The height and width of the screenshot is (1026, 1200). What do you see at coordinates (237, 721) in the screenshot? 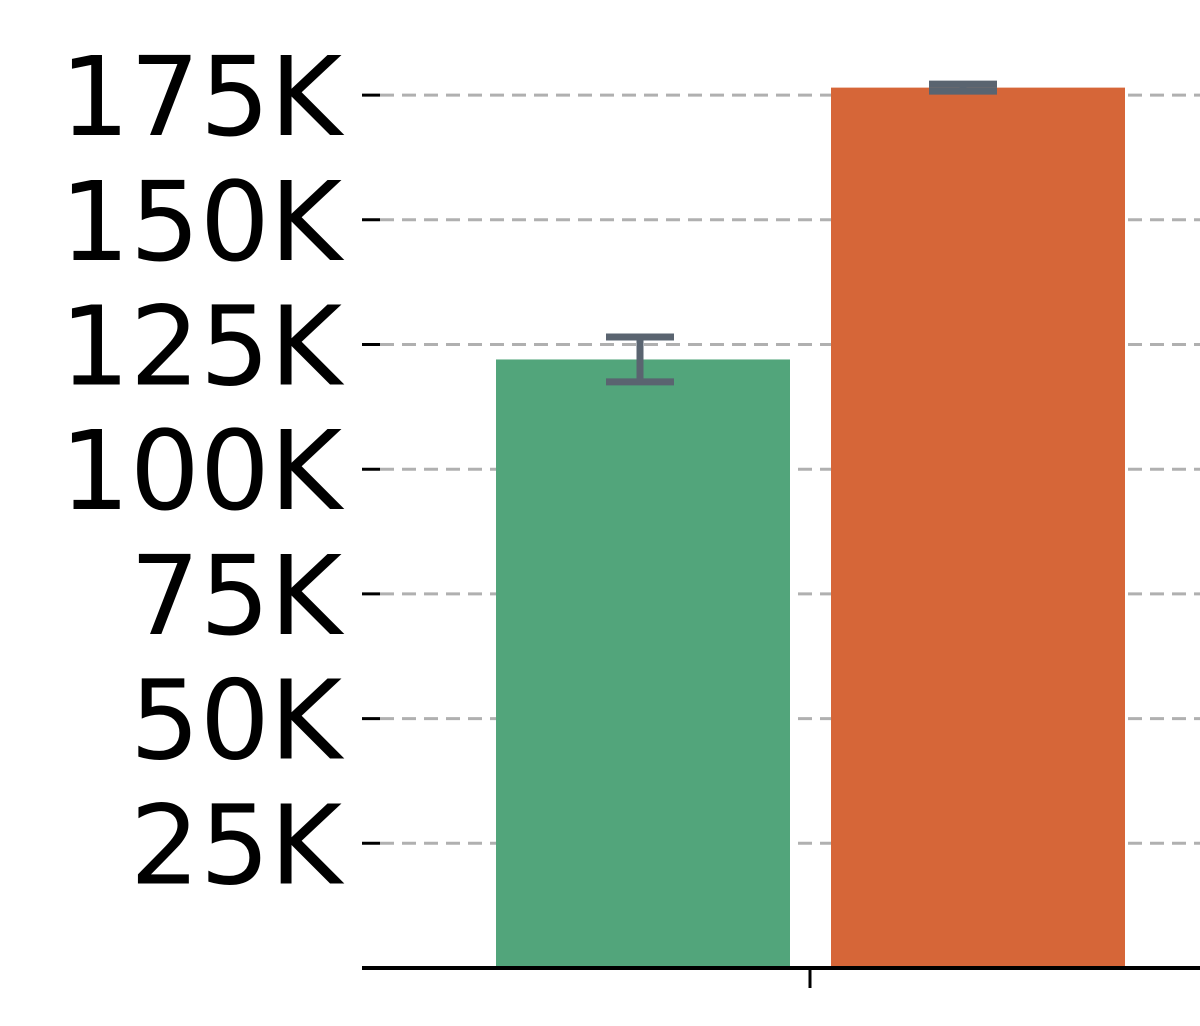
I see `y-tick-label: 50K` at bounding box center [237, 721].